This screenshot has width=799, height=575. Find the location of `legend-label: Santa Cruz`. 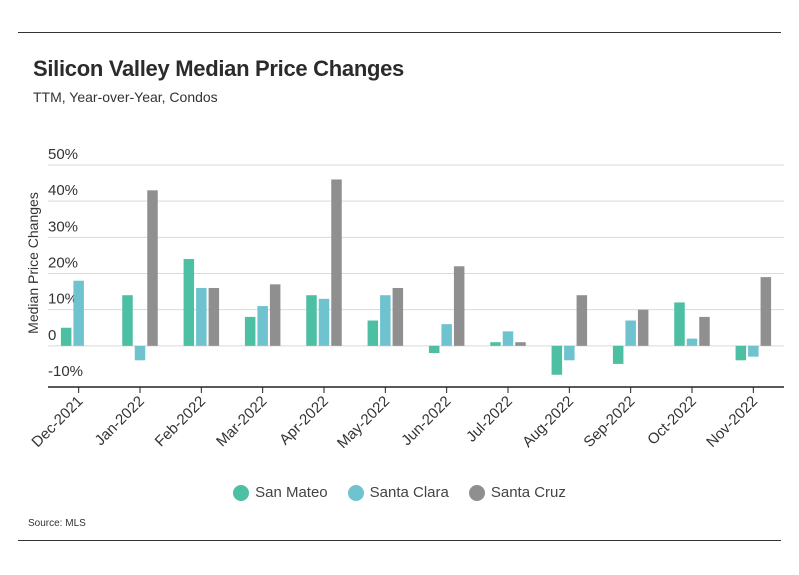

legend-label: Santa Cruz is located at coordinates (528, 492).